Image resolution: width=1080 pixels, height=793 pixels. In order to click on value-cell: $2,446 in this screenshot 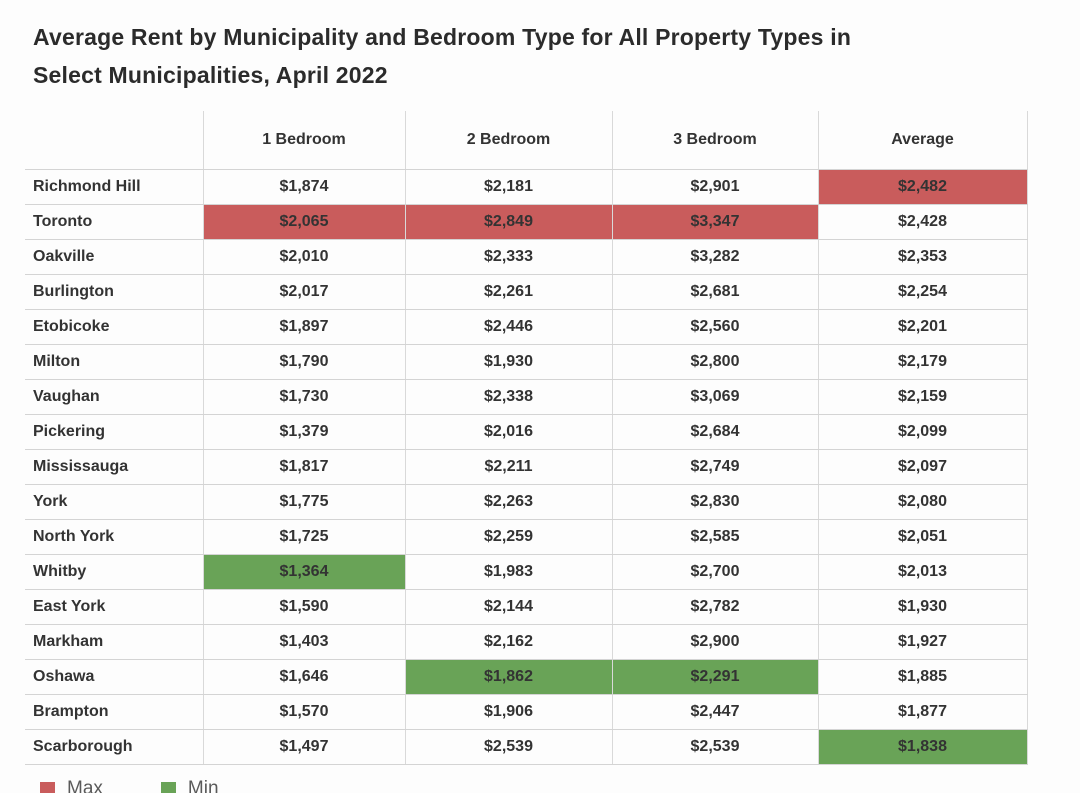, I will do `click(509, 327)`.